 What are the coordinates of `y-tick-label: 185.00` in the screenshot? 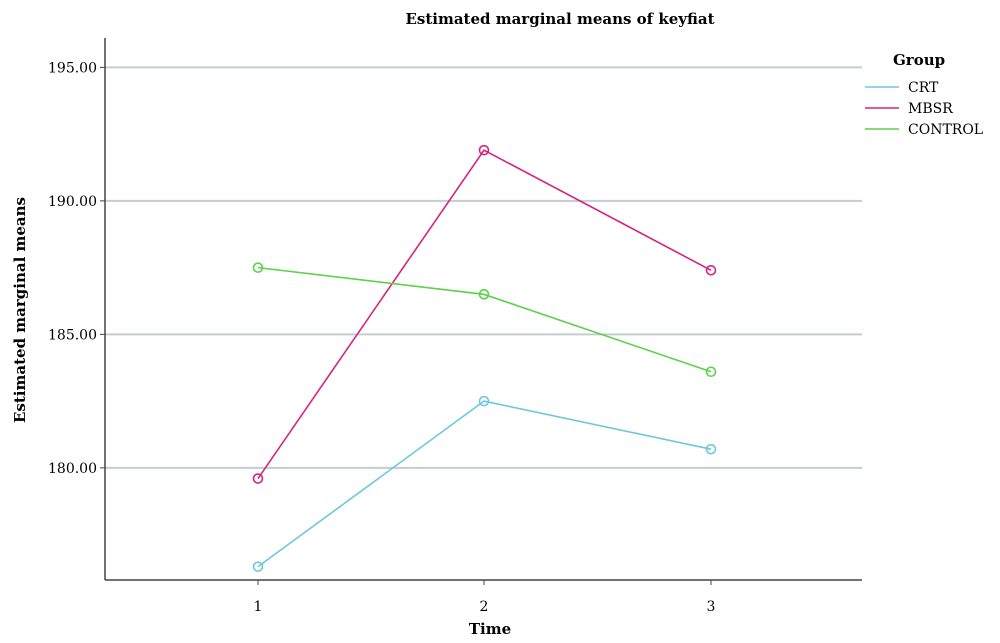 It's located at (72, 335).